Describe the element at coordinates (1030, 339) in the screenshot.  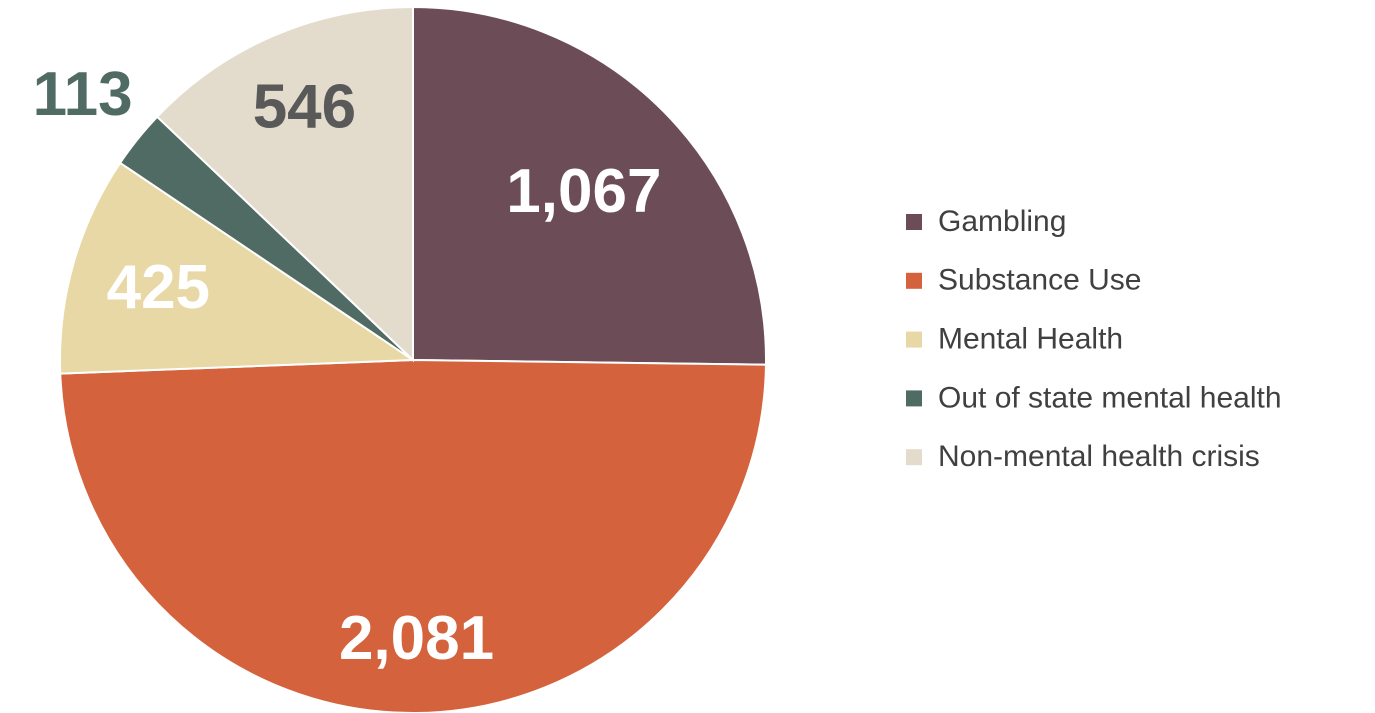
I see `legend-label: Mental Health` at that location.